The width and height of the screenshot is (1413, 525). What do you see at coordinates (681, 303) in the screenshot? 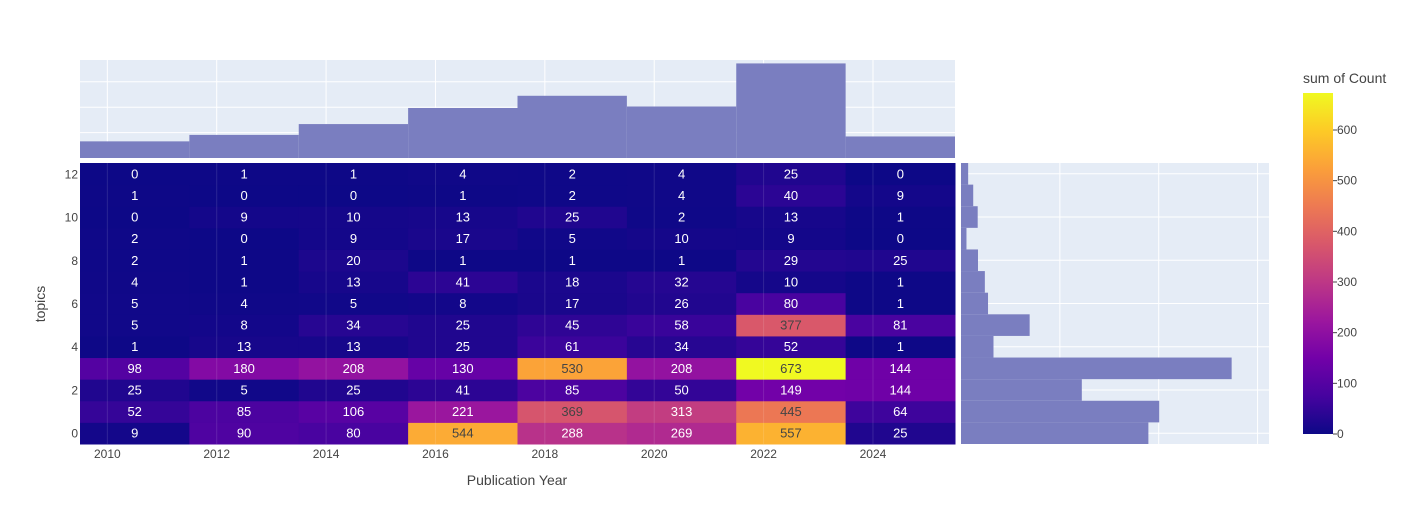
I see `heatmap-cell-label: 26` at bounding box center [681, 303].